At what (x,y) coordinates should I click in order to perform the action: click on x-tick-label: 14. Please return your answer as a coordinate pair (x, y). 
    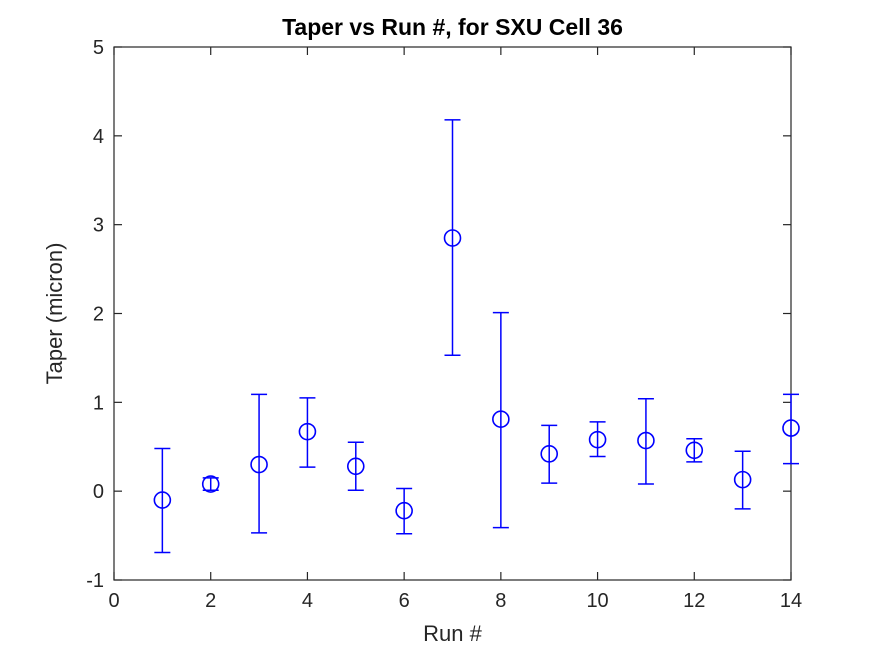
    Looking at the image, I should click on (791, 601).